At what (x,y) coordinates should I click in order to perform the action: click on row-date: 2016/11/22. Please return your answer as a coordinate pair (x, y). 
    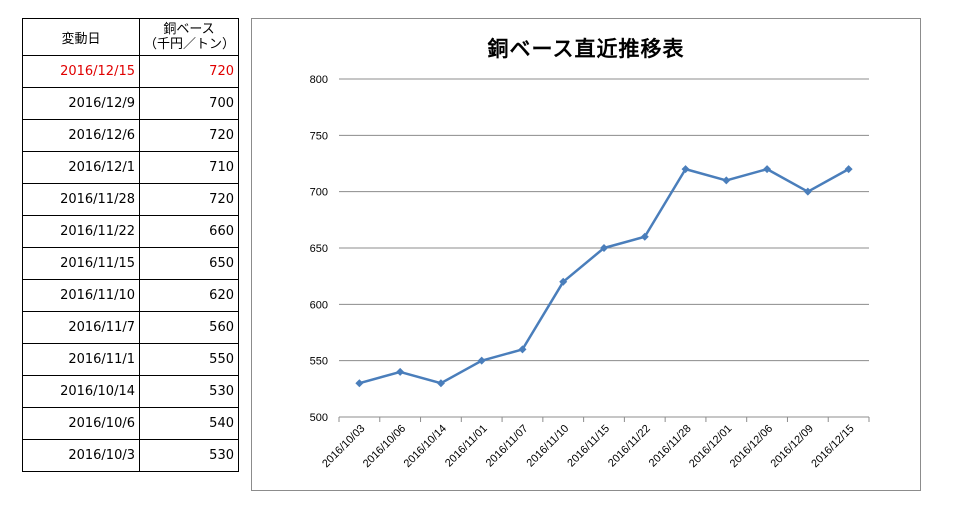
    Looking at the image, I should click on (81, 231).